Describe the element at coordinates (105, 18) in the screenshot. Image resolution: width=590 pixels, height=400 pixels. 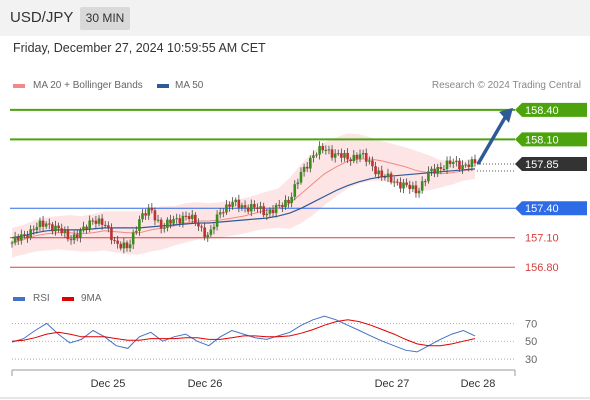
I see `timeframe-button: 30 MIN` at that location.